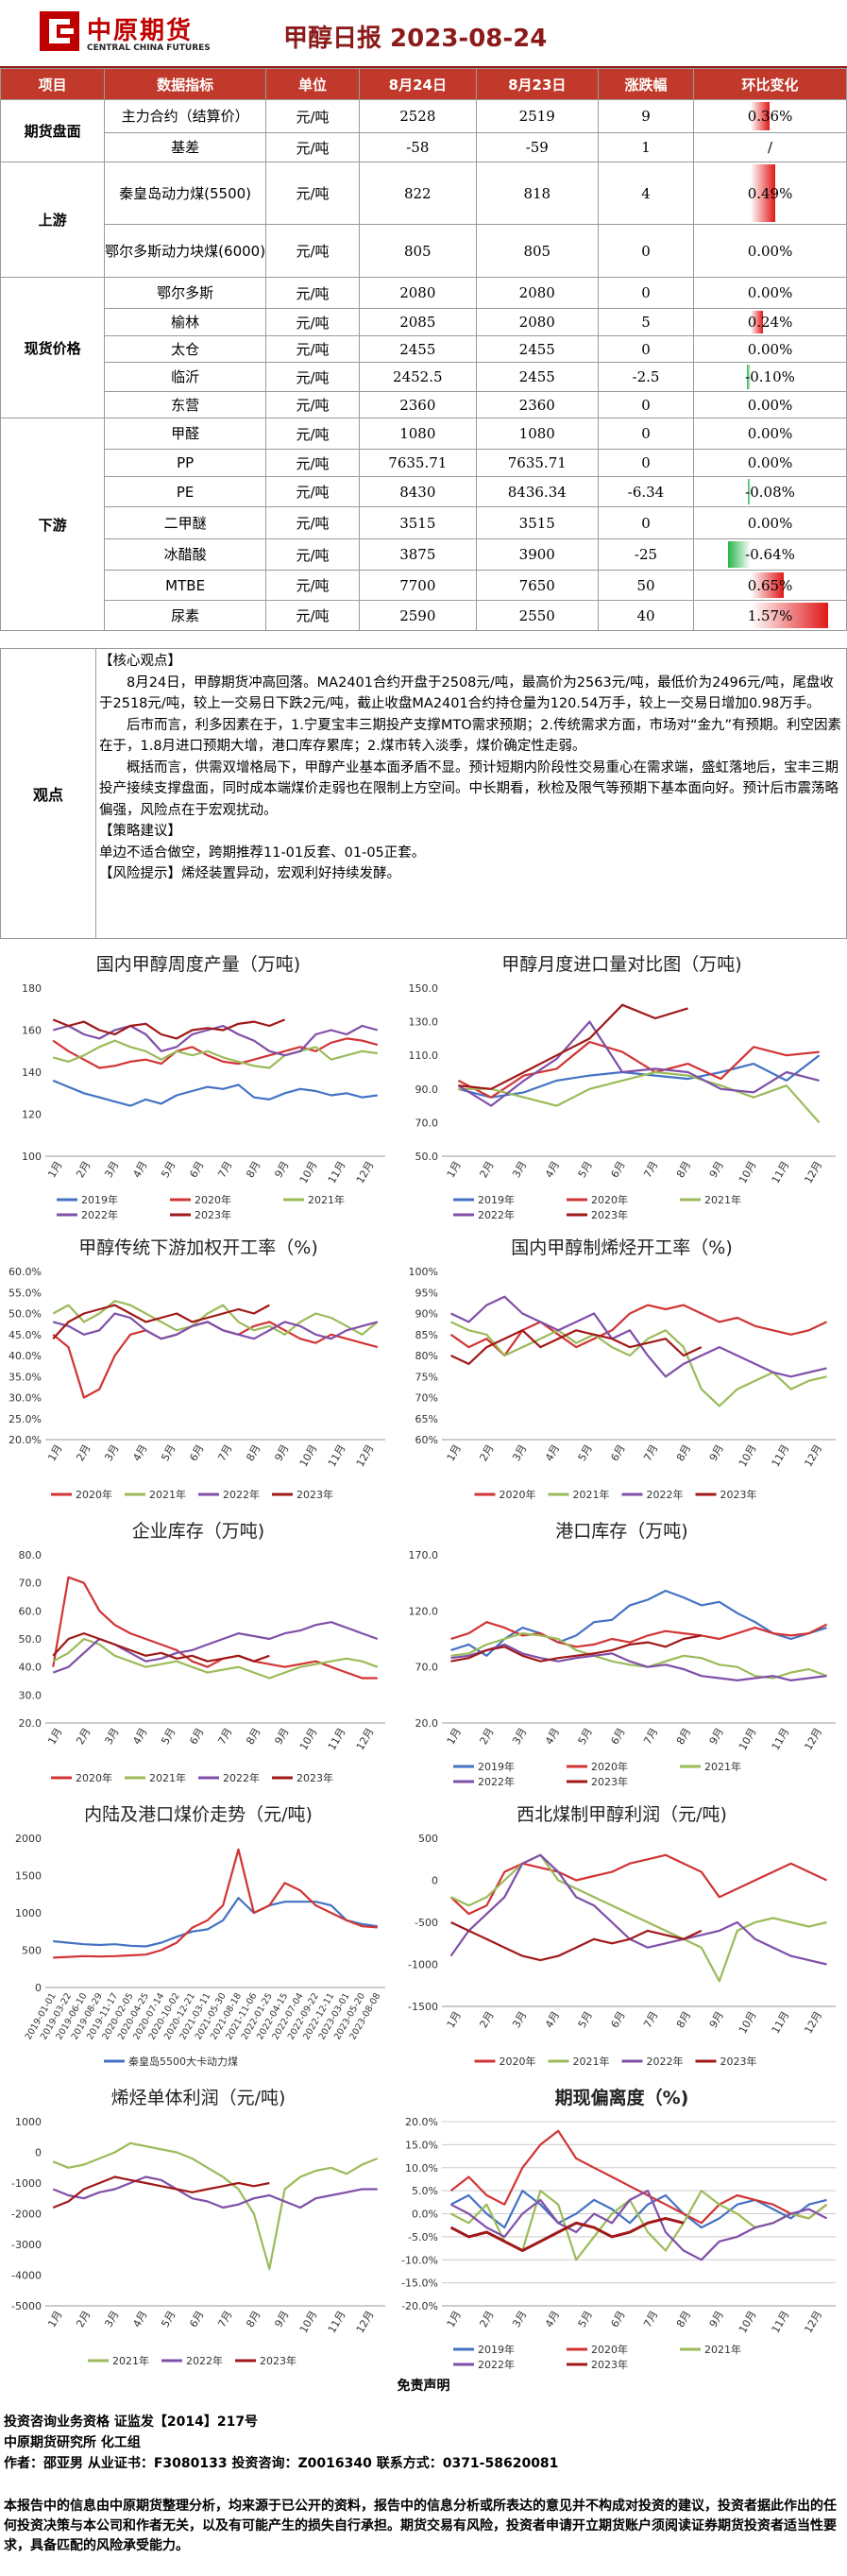 This screenshot has width=847, height=2576. I want to click on d2-cell: 7650, so click(537, 586).